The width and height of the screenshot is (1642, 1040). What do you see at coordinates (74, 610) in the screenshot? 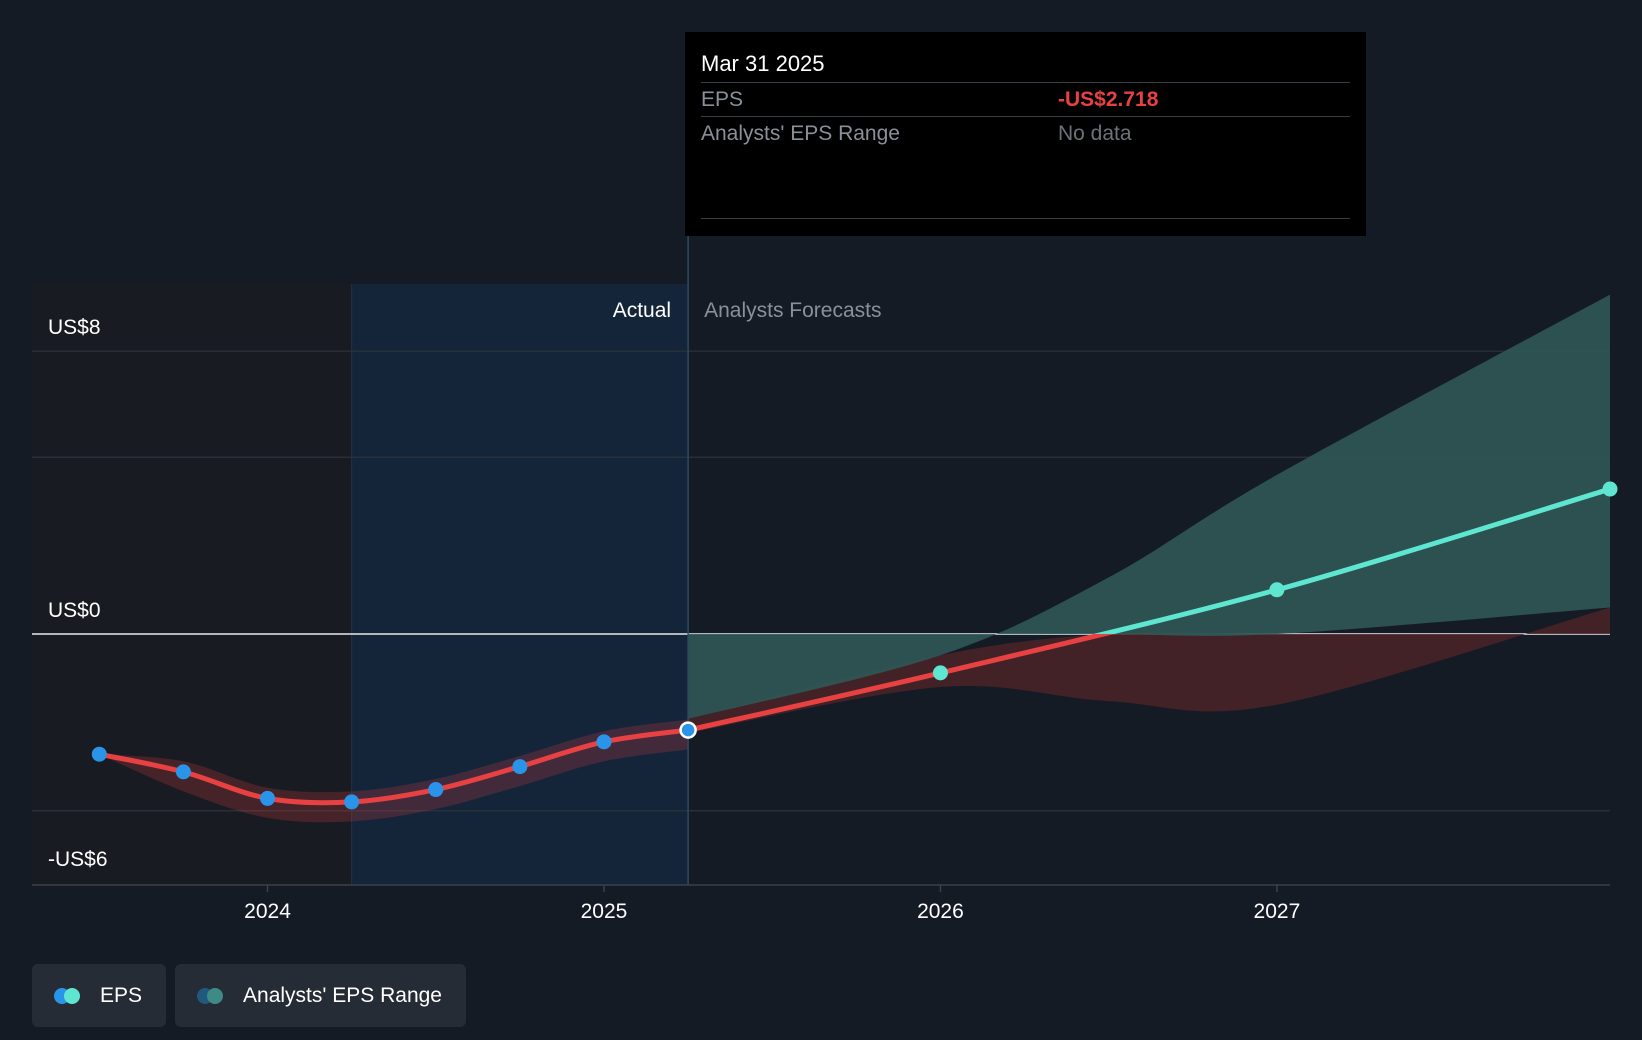
I see `y-tick-label-1: US$0` at bounding box center [74, 610].